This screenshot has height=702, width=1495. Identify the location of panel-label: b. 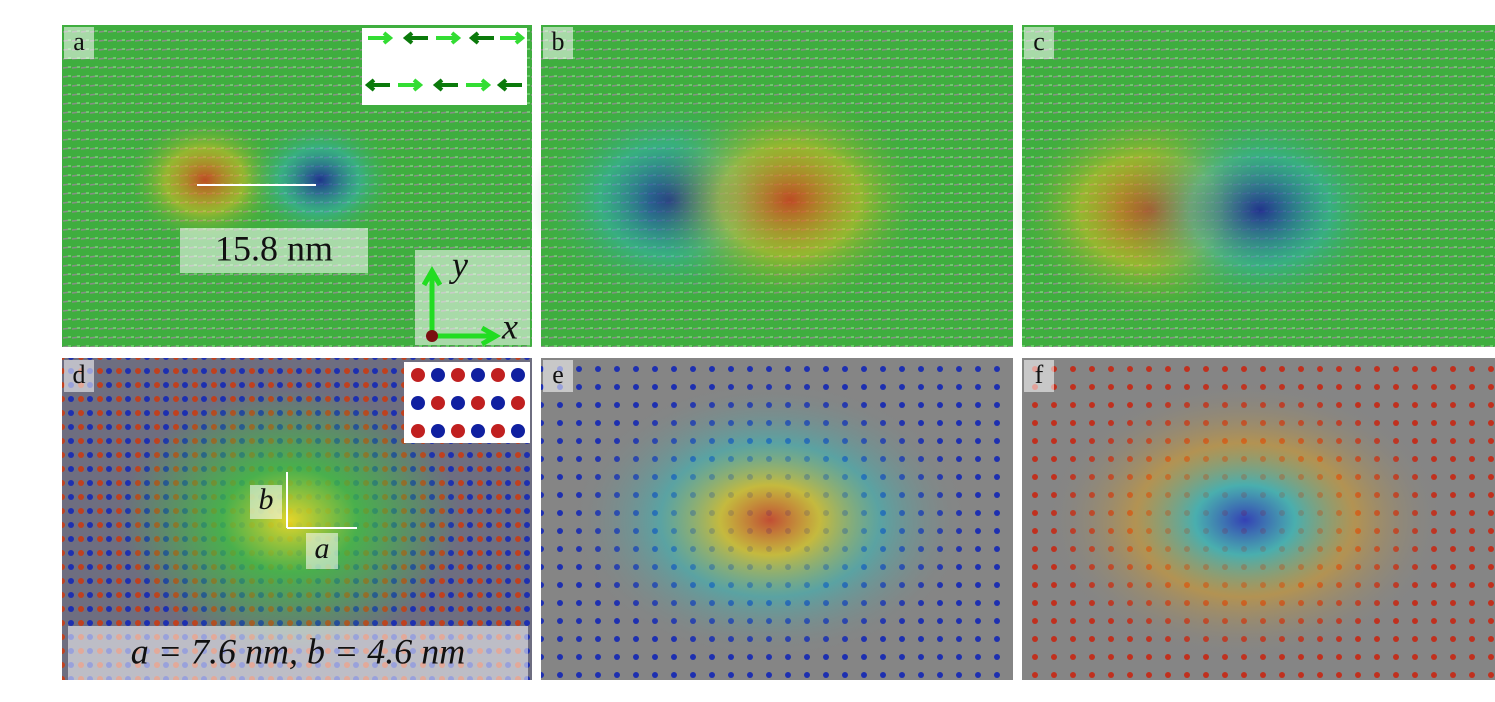
(558, 41).